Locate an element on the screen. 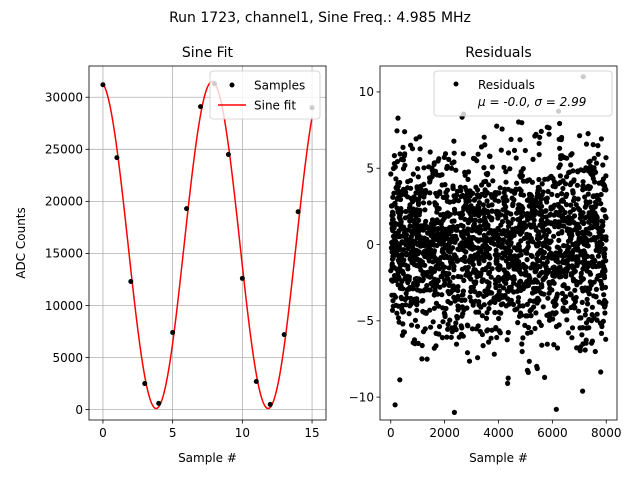 The height and width of the screenshot is (480, 640). left-legend-box is located at coordinates (265, 95).